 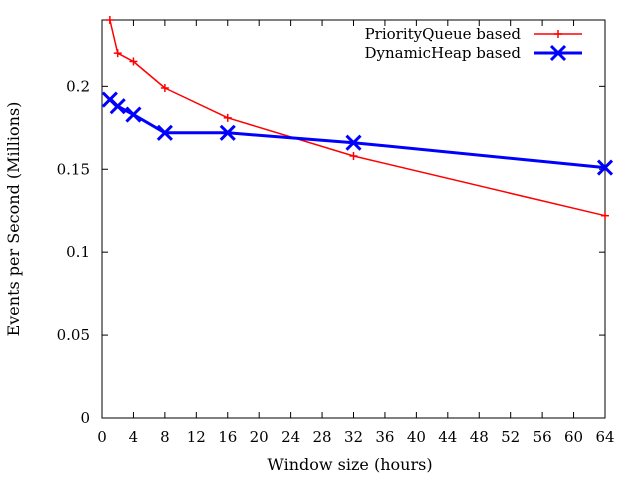 I want to click on x-tick-label: 24, so click(x=290, y=437).